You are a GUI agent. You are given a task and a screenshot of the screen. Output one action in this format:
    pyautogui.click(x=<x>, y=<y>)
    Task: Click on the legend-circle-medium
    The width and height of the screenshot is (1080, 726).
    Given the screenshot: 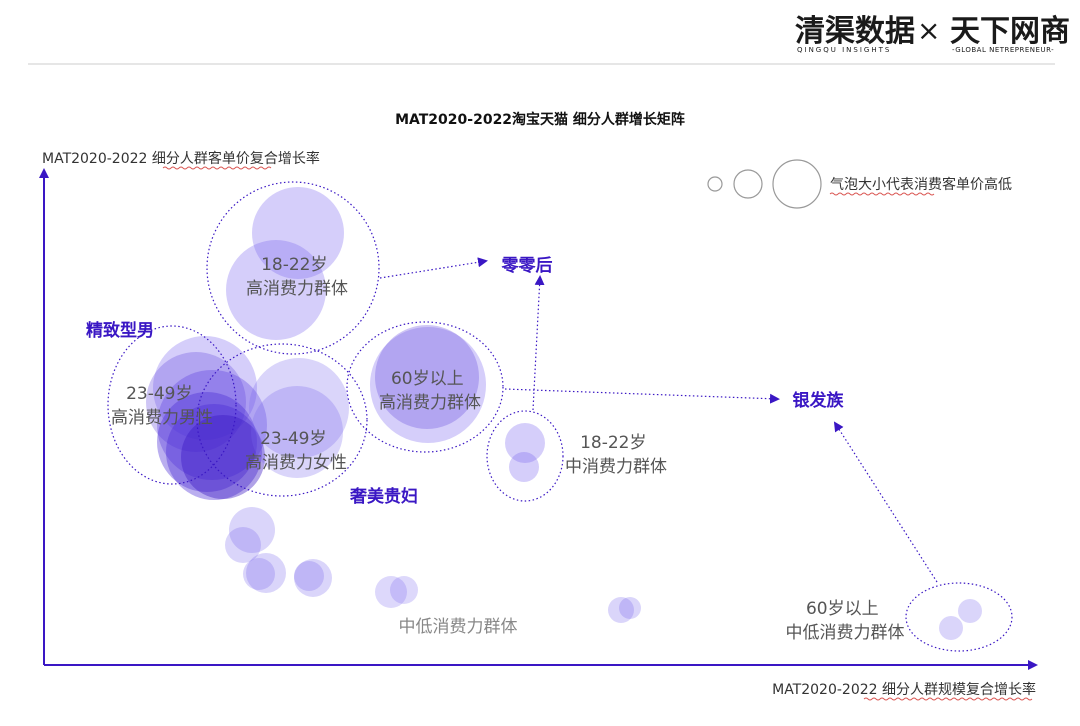 What is the action you would take?
    pyautogui.click(x=748, y=184)
    